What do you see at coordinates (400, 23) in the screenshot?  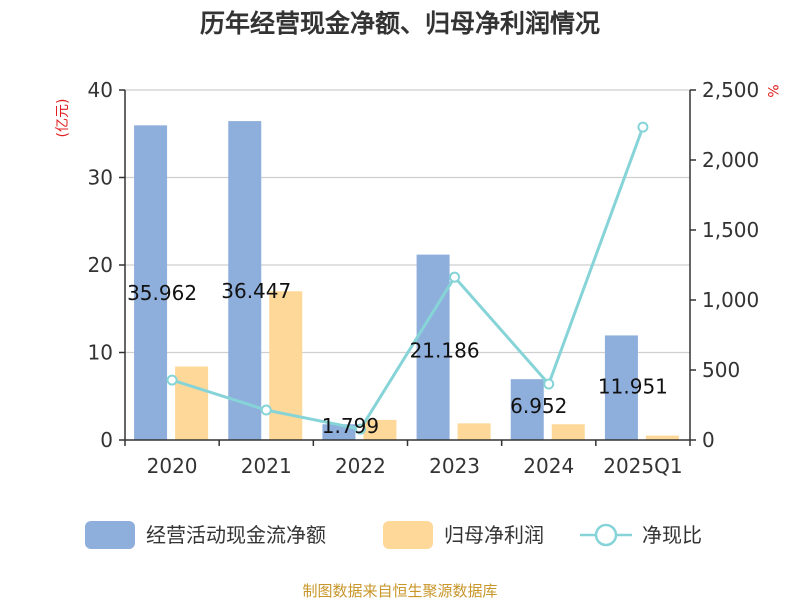 I see `chart-title: 历年经营现金净额、归母净利润情况` at bounding box center [400, 23].